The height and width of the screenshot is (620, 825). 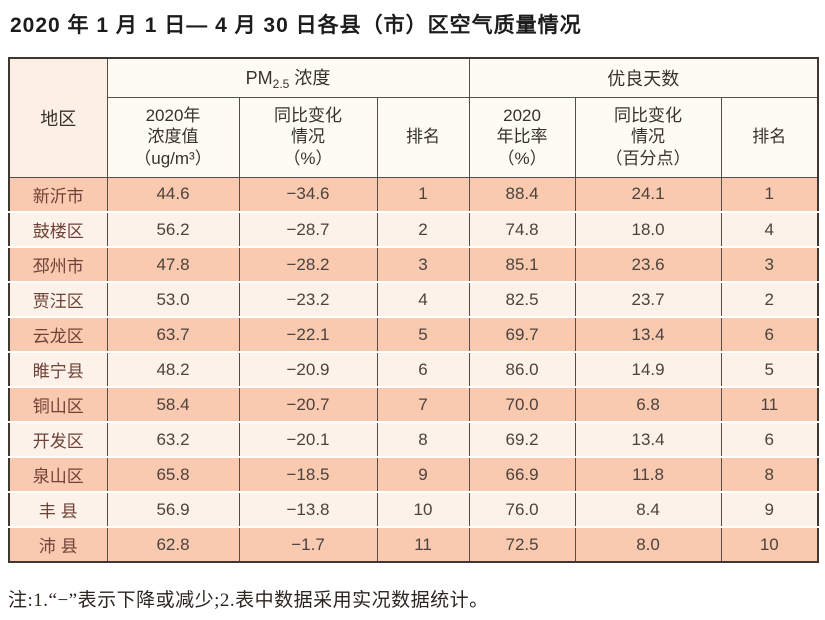 I want to click on good-rank-cell: 4, so click(x=769, y=229).